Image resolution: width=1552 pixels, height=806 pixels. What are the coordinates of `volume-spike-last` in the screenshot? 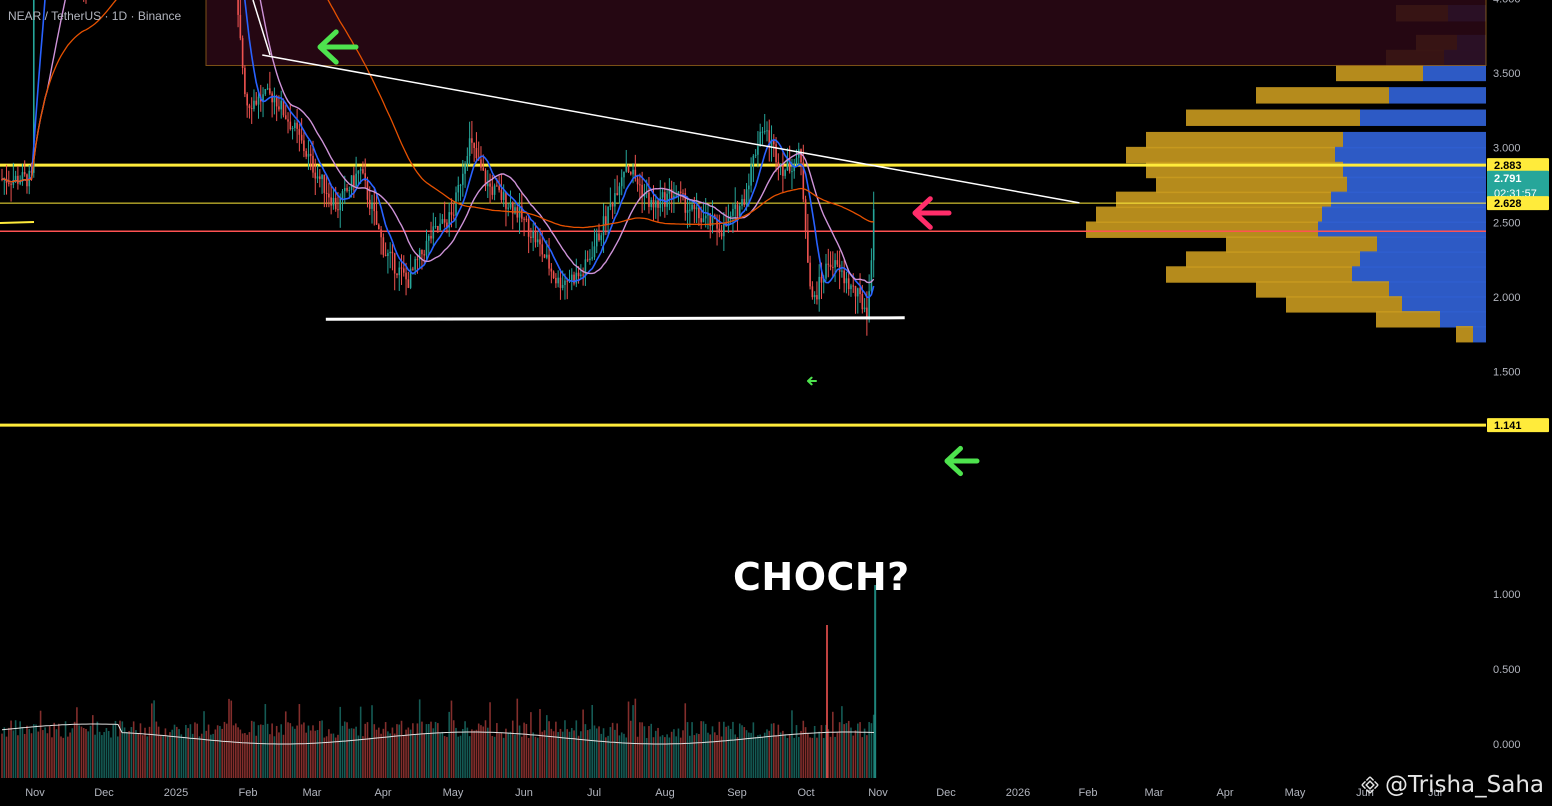 It's located at (875, 681).